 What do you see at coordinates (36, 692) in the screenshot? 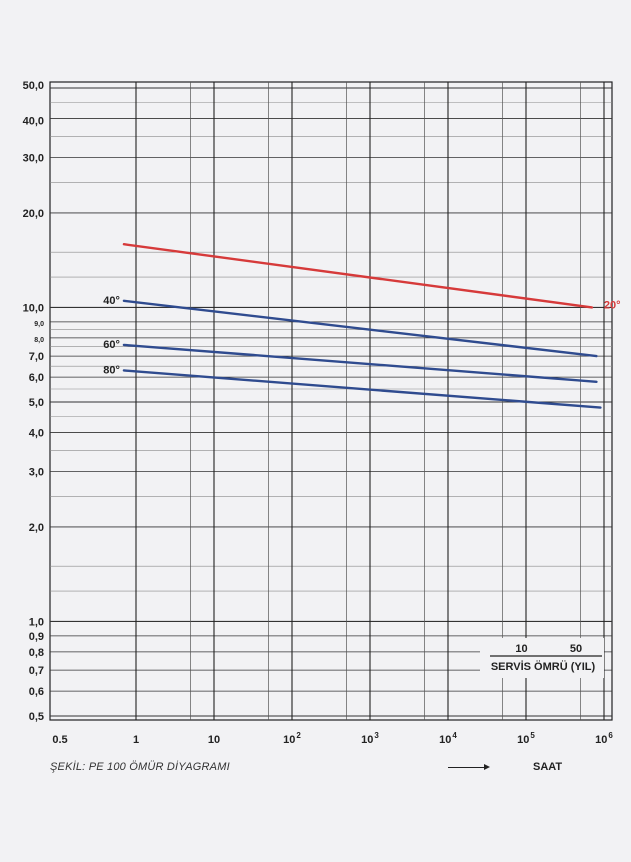
I see `y-tick-label: 0,6` at bounding box center [36, 692].